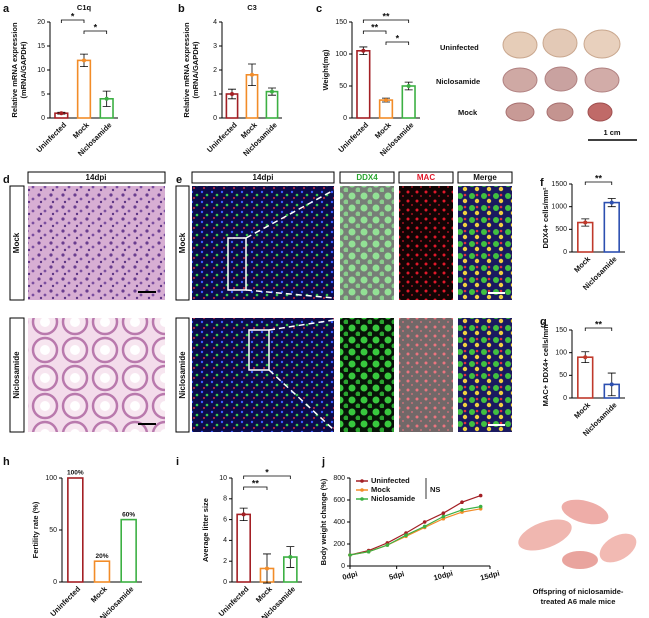  Describe the element at coordinates (339, 544) in the screenshot. I see `y-tick-label: 200` at that location.